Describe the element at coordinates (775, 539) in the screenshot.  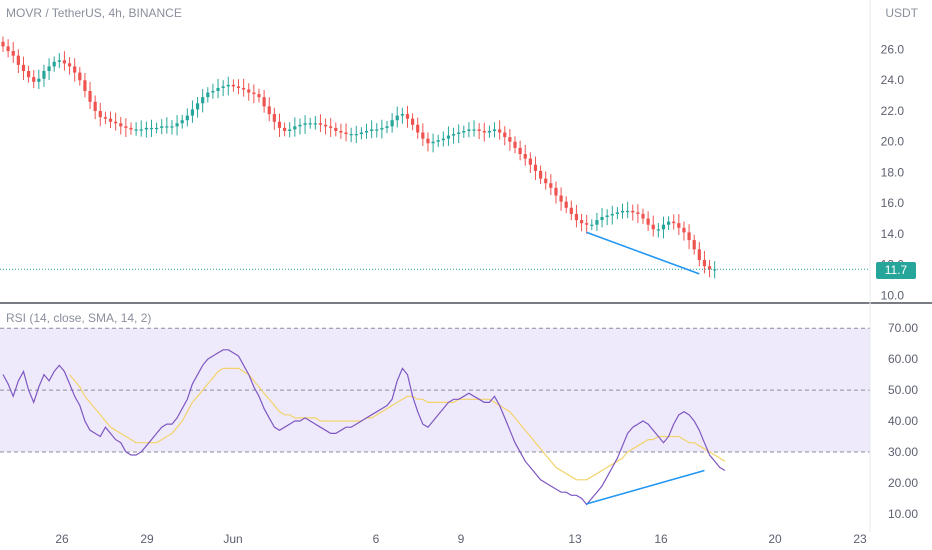
I see `time-tick-label: 20` at that location.